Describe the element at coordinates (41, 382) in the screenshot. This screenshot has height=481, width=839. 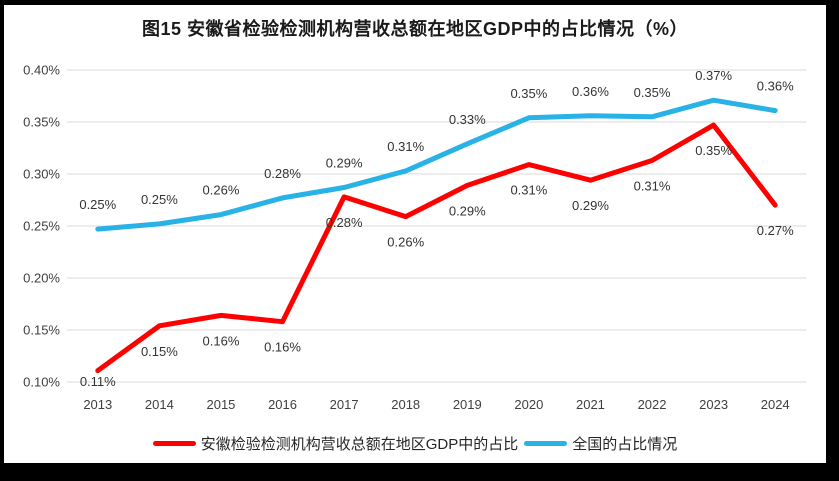
I see `y-tick-label: 0.10%` at that location.